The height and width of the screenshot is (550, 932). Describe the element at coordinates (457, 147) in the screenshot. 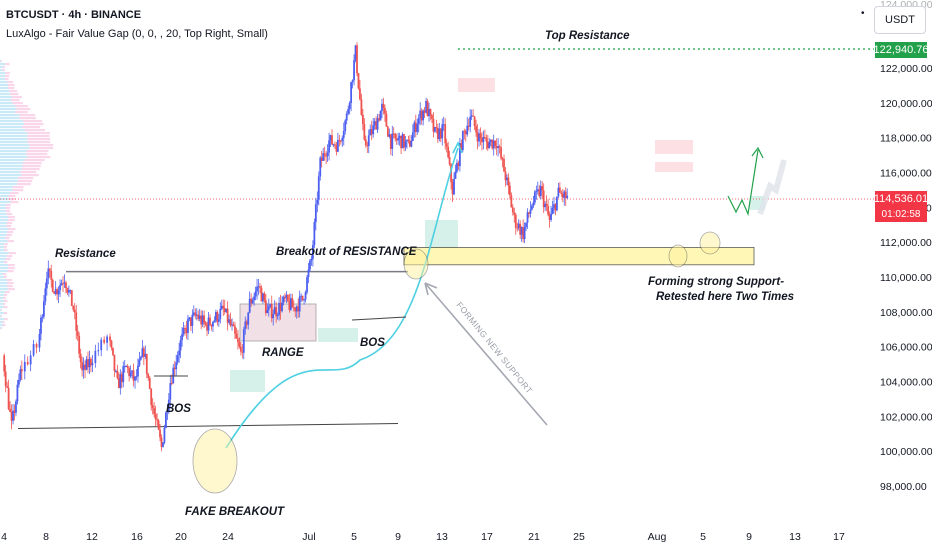

I see `trend-curve-arrowhead` at that location.